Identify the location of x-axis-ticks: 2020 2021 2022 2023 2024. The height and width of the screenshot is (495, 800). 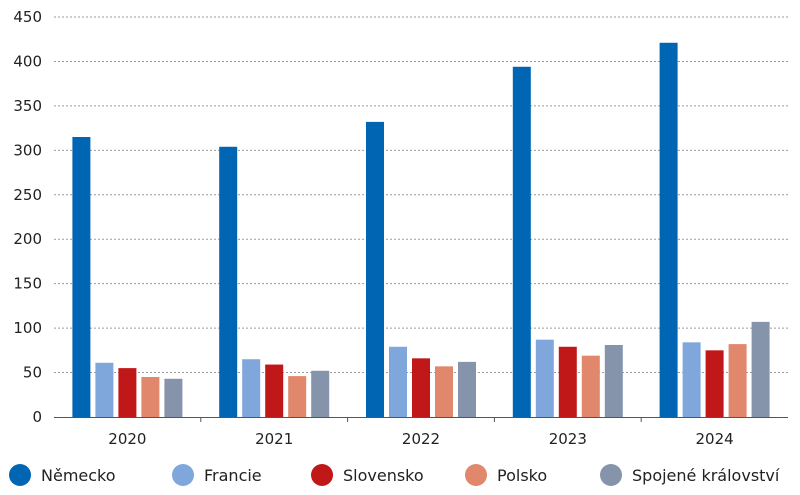
(421, 432).